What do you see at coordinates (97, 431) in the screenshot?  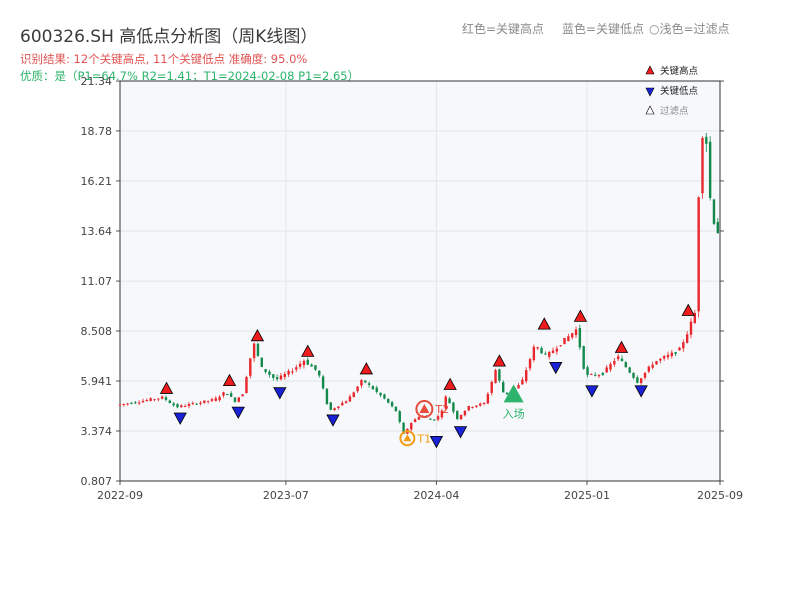 I see `y-tick-label: 3.374` at bounding box center [97, 431].